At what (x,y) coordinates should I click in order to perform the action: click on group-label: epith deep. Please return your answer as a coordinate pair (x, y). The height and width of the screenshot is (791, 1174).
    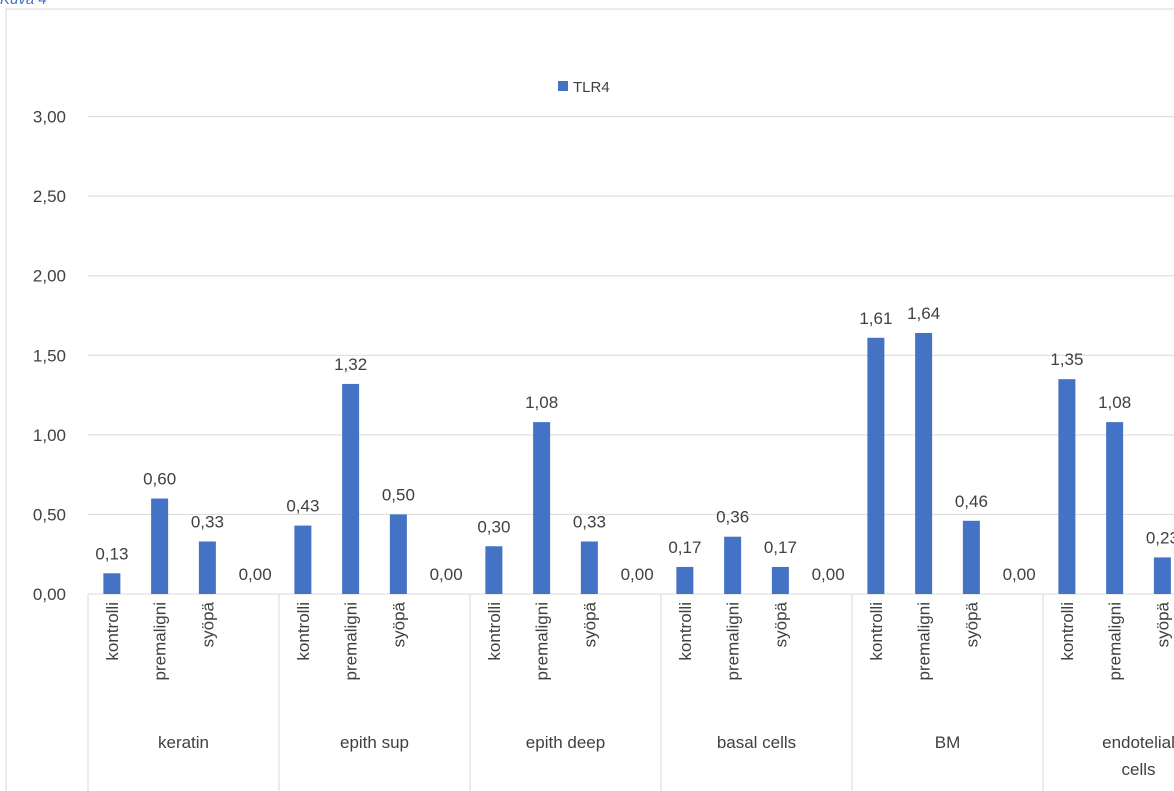
    Looking at the image, I should click on (565, 742).